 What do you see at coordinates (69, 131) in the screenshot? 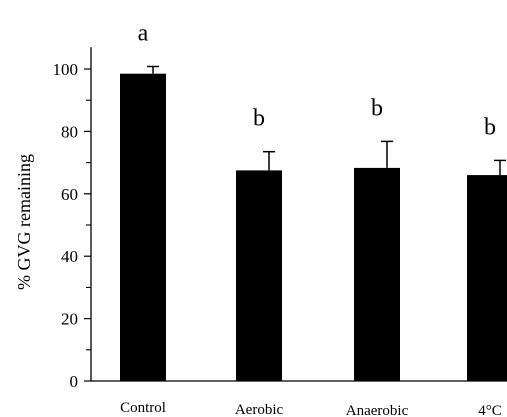
I see `y-tick-label: 80` at bounding box center [69, 131].